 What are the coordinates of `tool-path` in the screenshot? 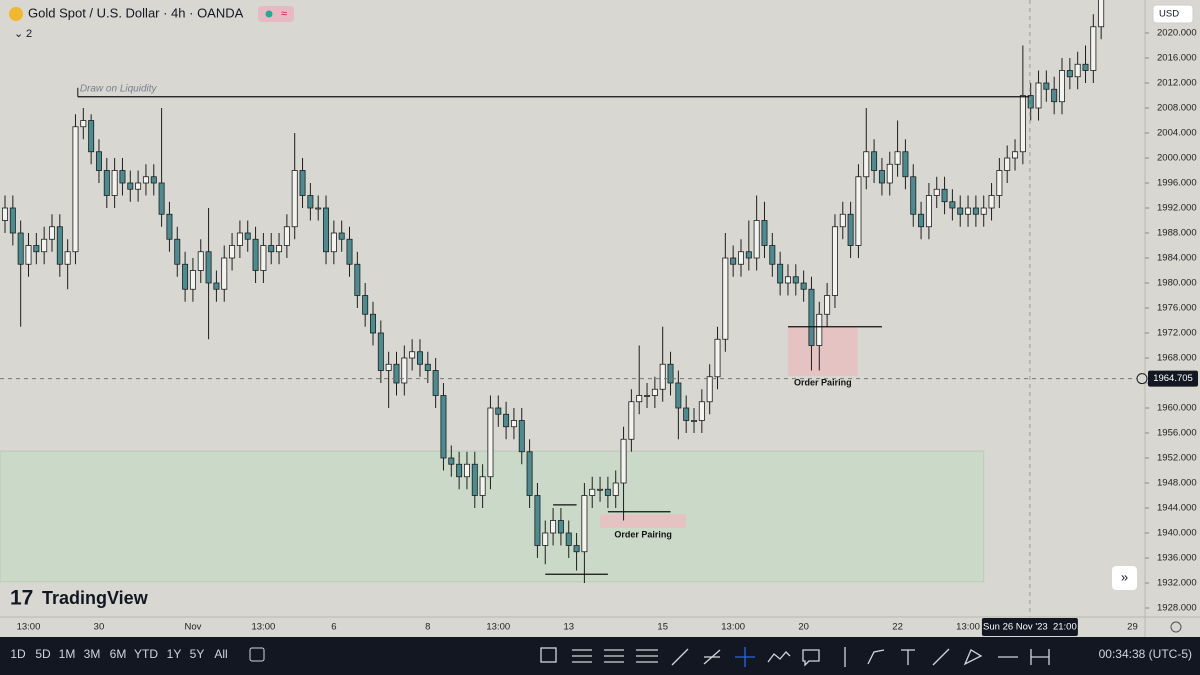 It's located at (876, 657).